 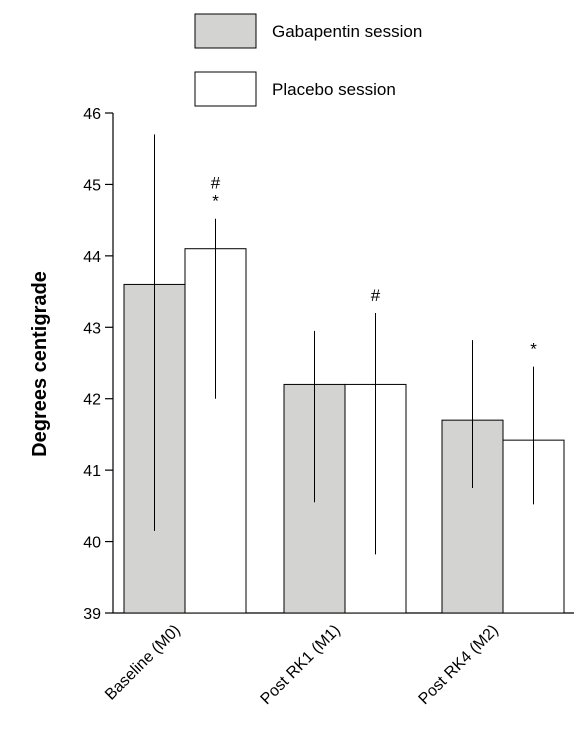 What do you see at coordinates (459, 665) in the screenshot?
I see `x-category-label-2: Post RK4 (M2)` at bounding box center [459, 665].